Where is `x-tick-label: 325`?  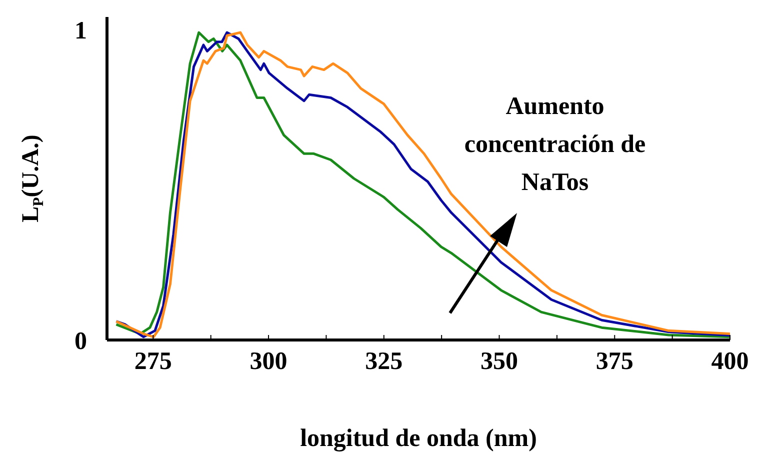
x-tick-label: 325 is located at coordinates (384, 361).